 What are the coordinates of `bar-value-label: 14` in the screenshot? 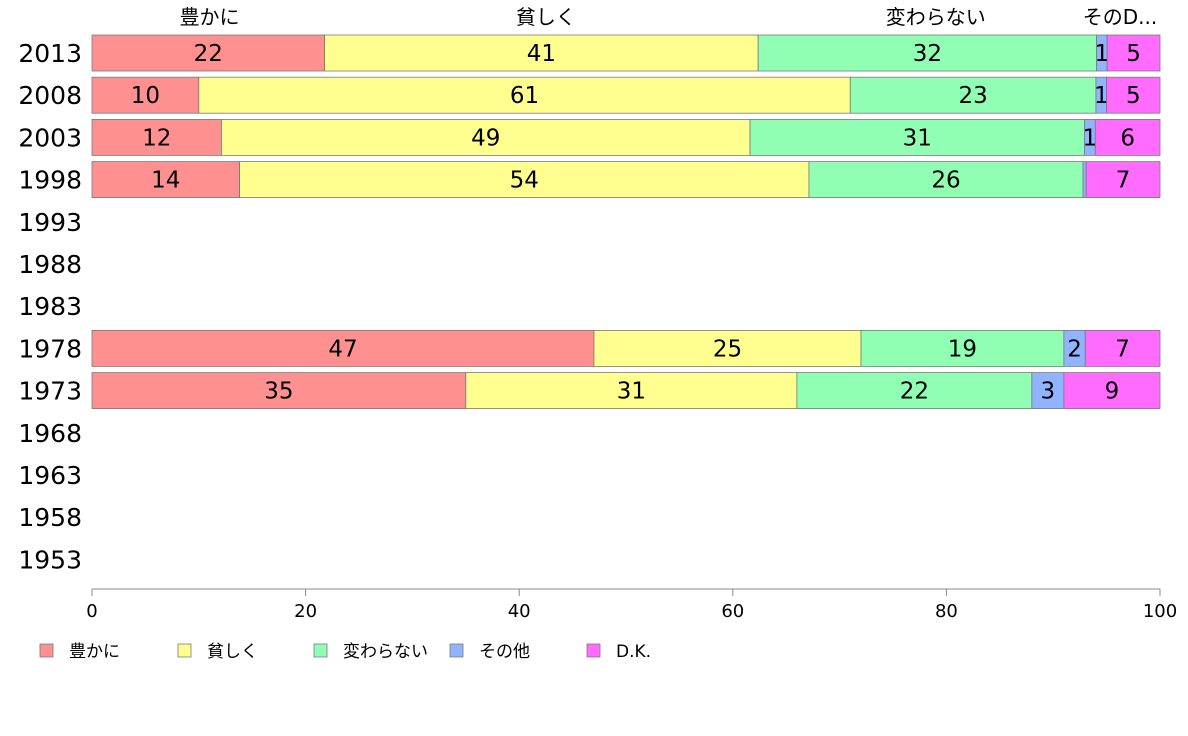 It's located at (165, 181).